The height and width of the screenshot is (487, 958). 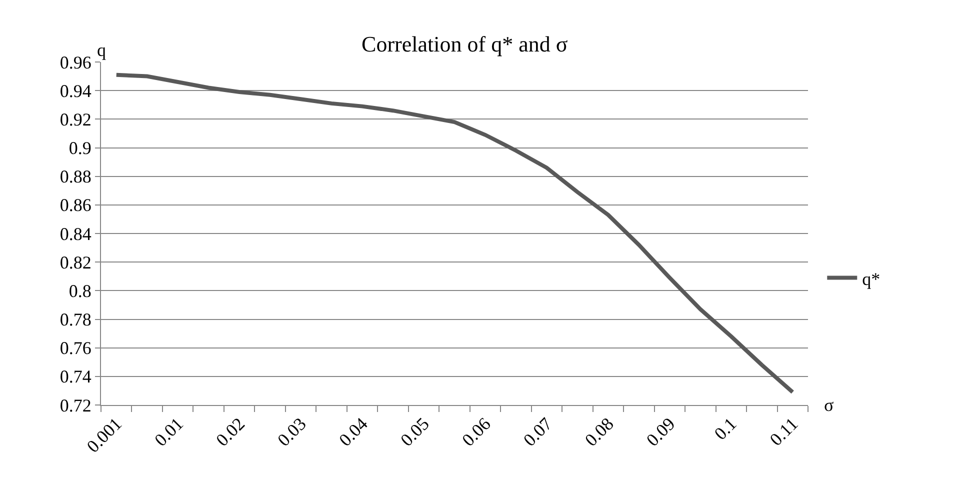 What do you see at coordinates (725, 429) in the screenshot?
I see `x-tick-label: 0.1` at bounding box center [725, 429].